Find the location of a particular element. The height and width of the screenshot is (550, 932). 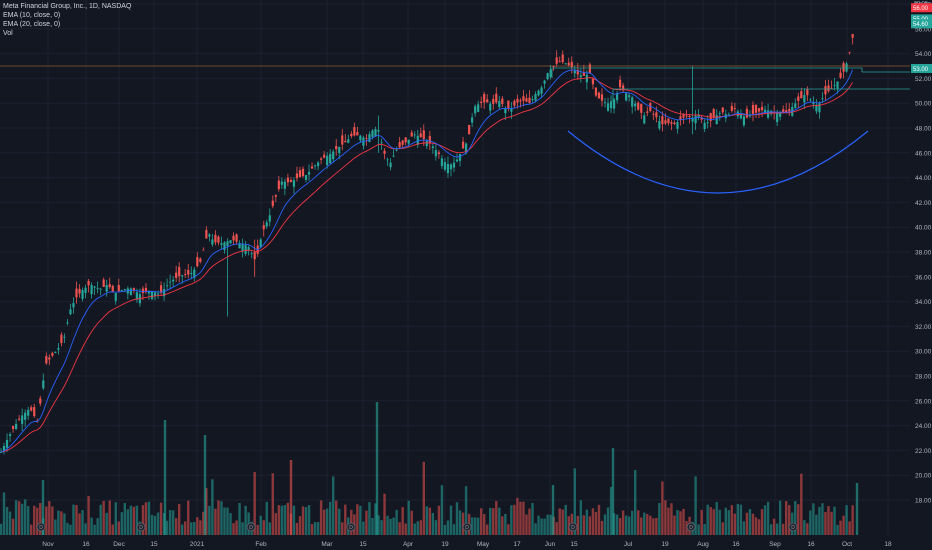

legend-ema20: EMA (20, close, 0) is located at coordinates (32, 24).